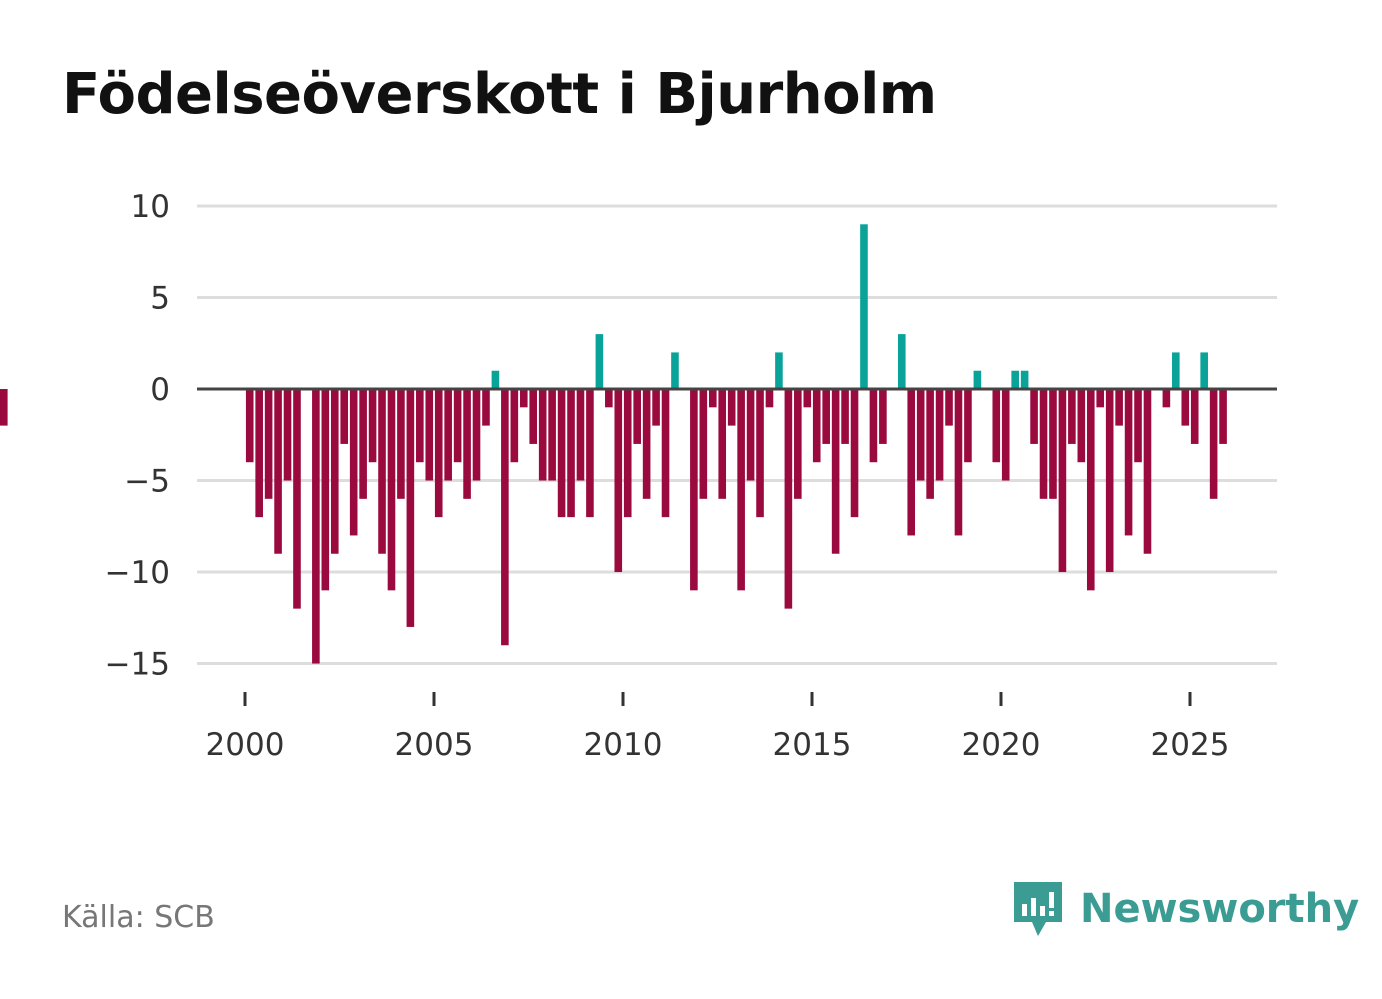  What do you see at coordinates (245, 745) in the screenshot?
I see `x-tick-label: 2000` at bounding box center [245, 745].